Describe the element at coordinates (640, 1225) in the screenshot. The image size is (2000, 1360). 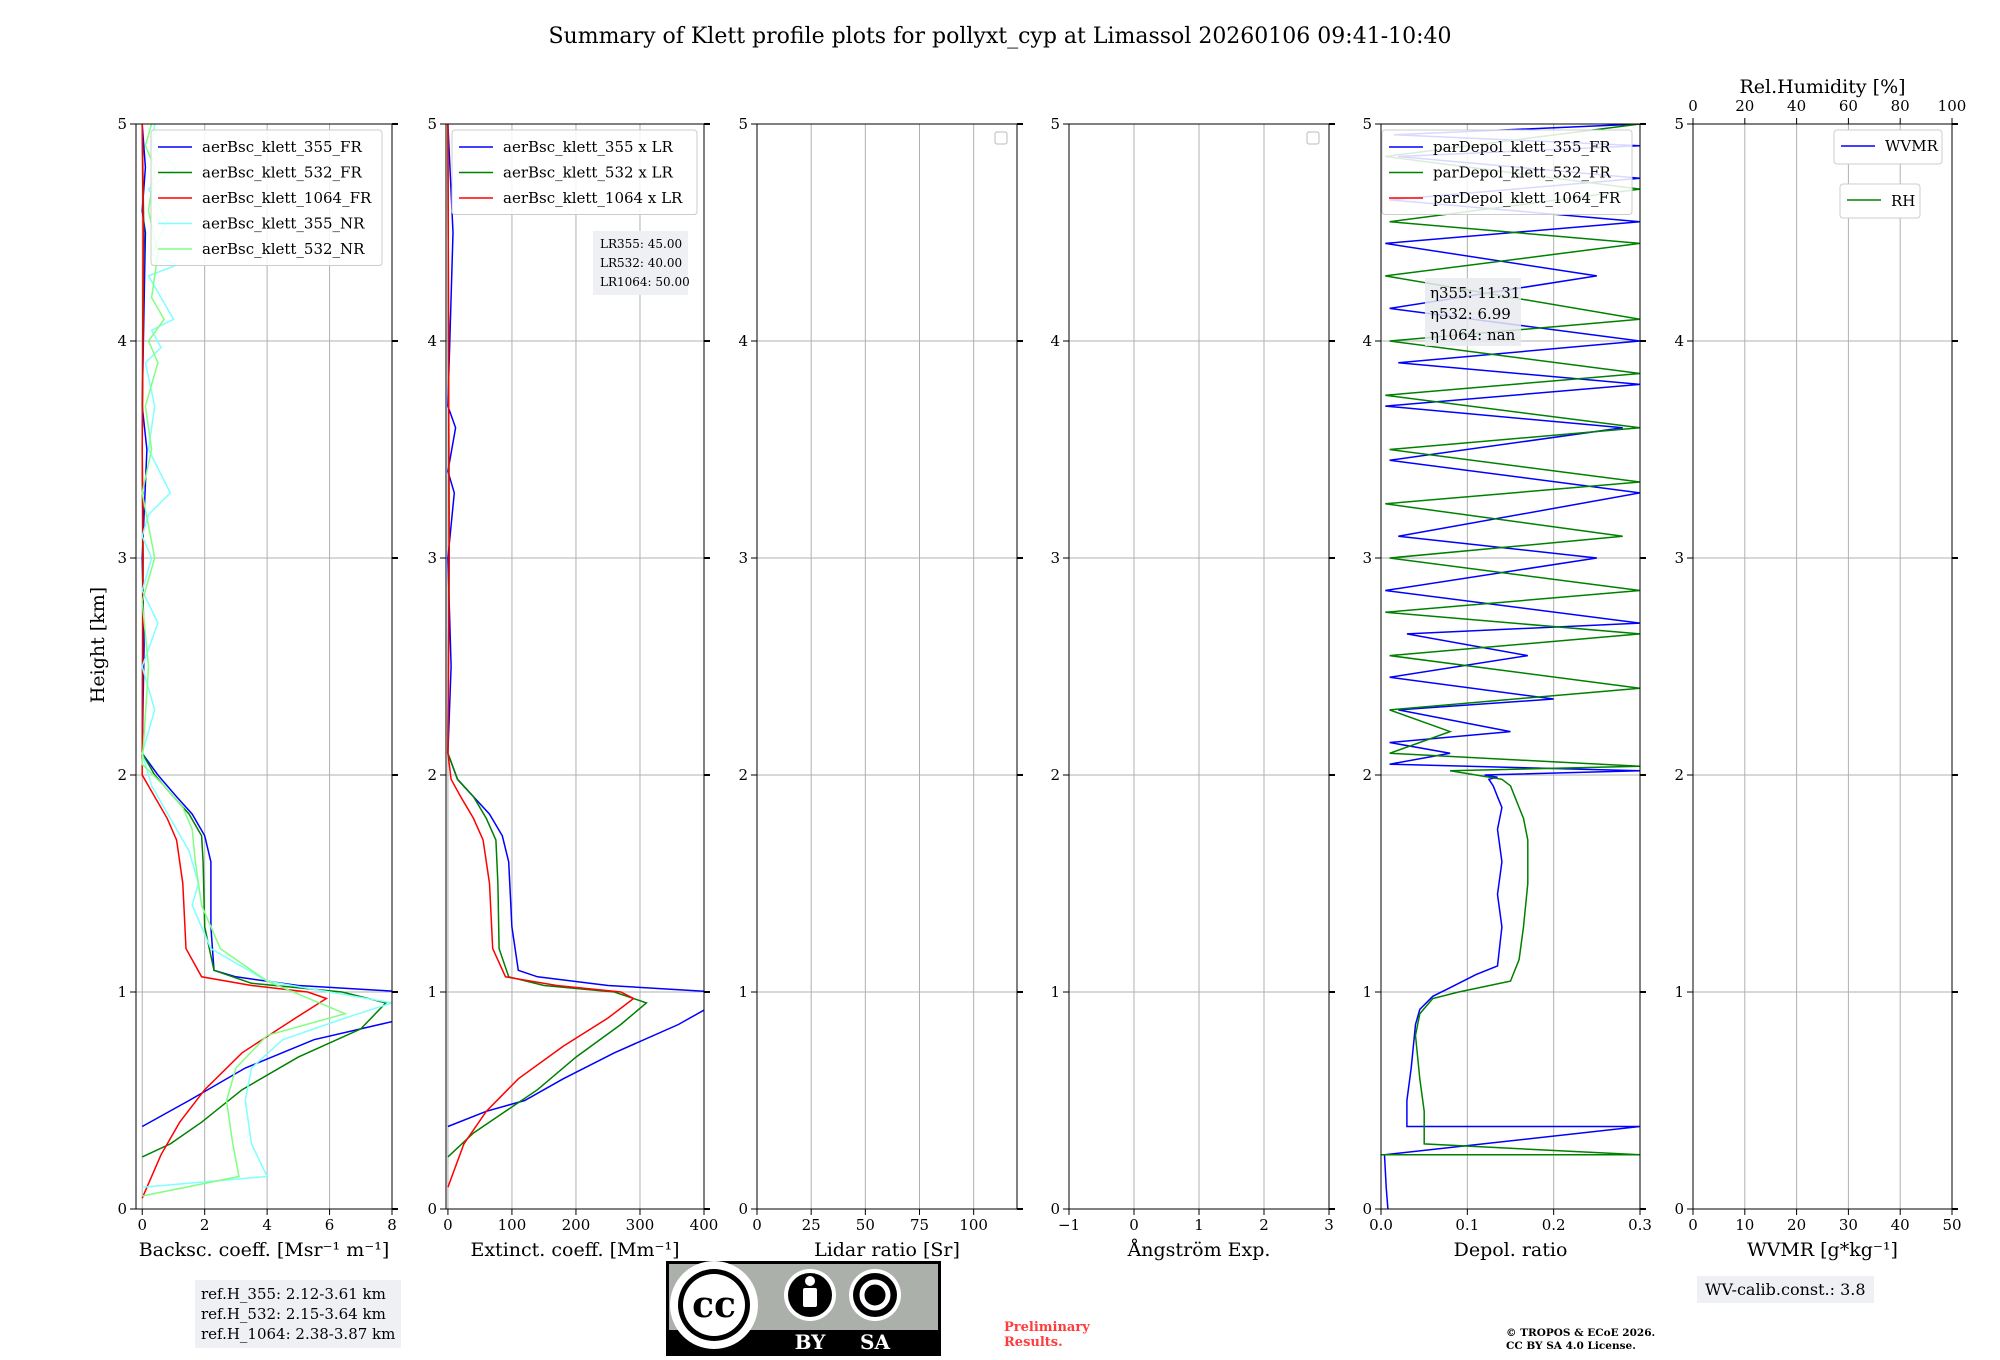
I see `x-tick-label: 300` at that location.